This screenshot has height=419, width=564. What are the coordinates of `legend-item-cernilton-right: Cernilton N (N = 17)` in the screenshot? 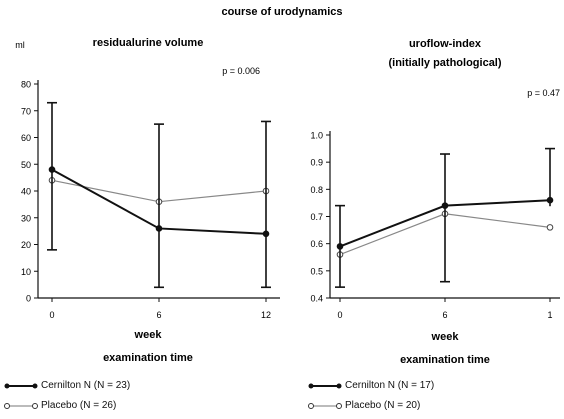 It's located at (371, 385).